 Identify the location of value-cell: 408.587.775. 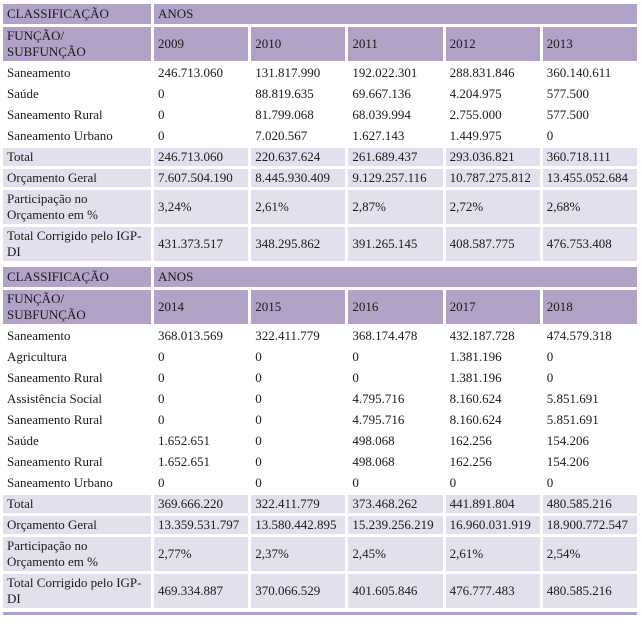
(492, 244).